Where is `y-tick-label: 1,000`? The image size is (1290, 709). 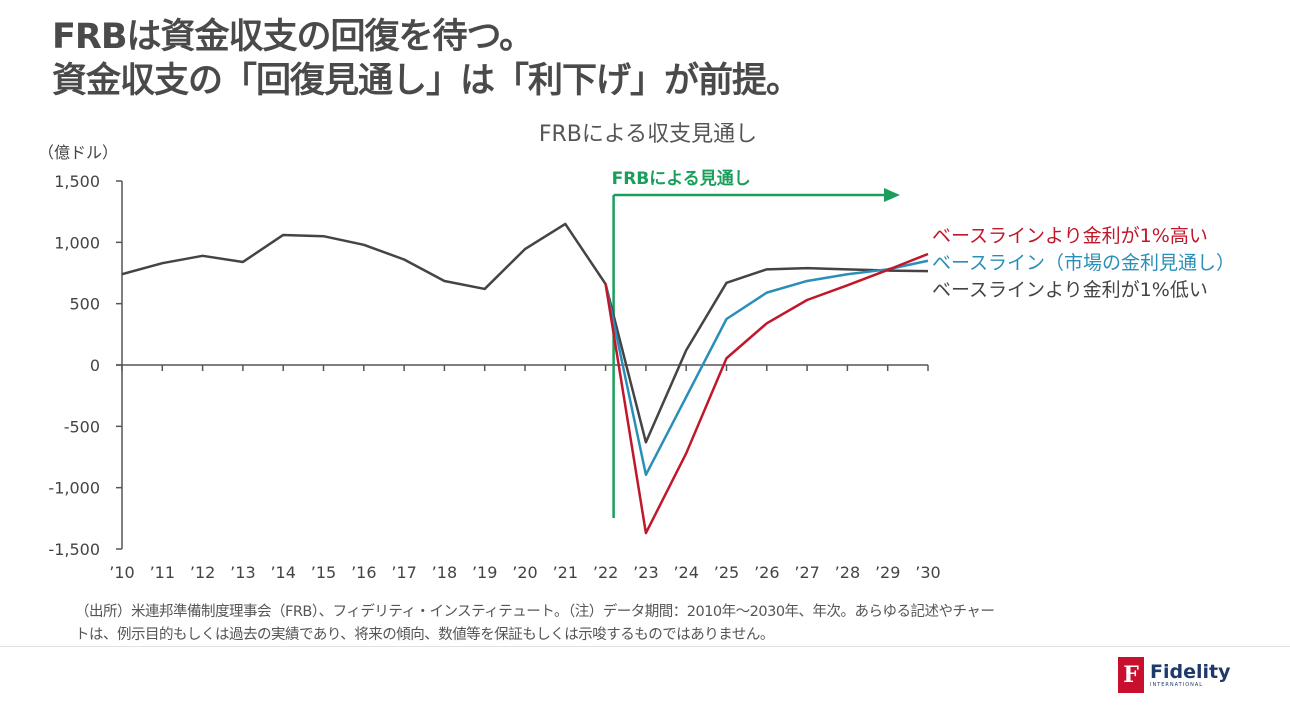 y-tick-label: 1,000 is located at coordinates (77, 242).